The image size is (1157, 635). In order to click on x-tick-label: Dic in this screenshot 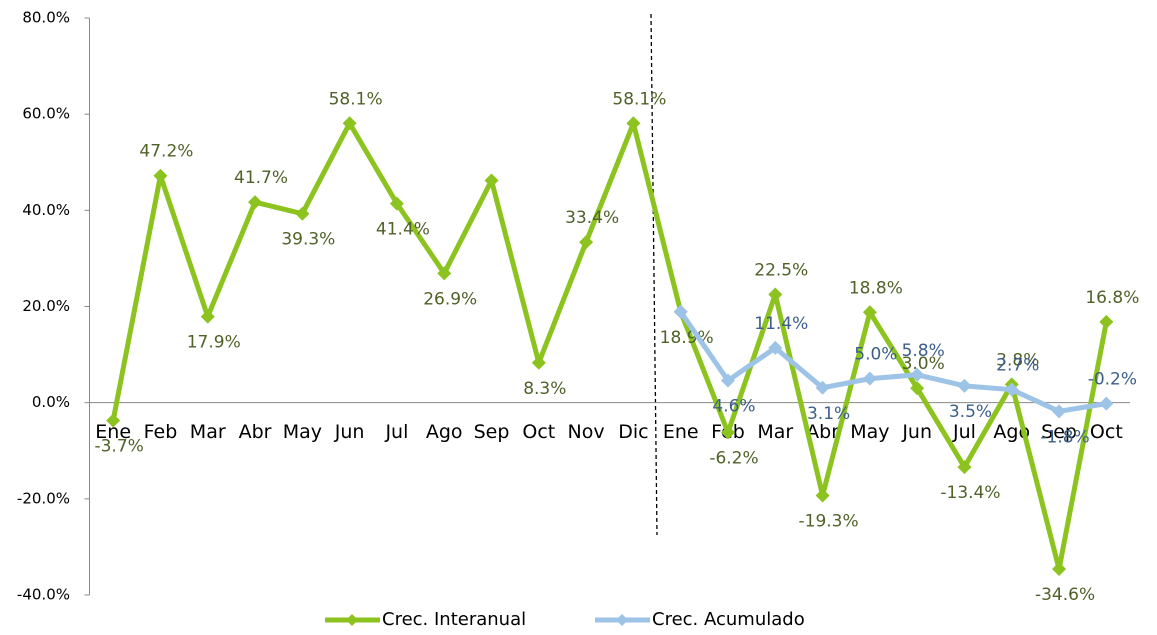, I will do `click(633, 432)`.